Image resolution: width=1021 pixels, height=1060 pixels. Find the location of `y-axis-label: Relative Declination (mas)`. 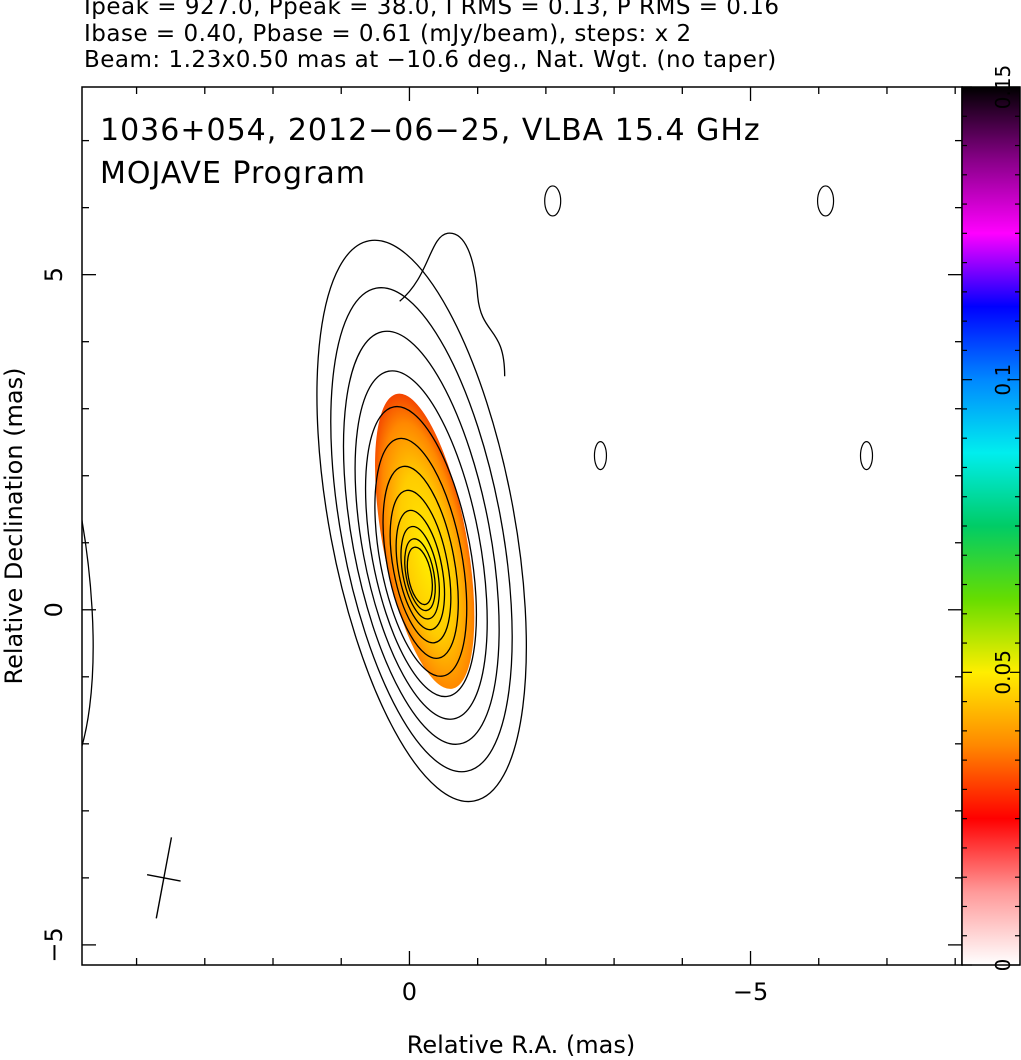

y-axis-label: Relative Declination (mas) is located at coordinates (14, 525).